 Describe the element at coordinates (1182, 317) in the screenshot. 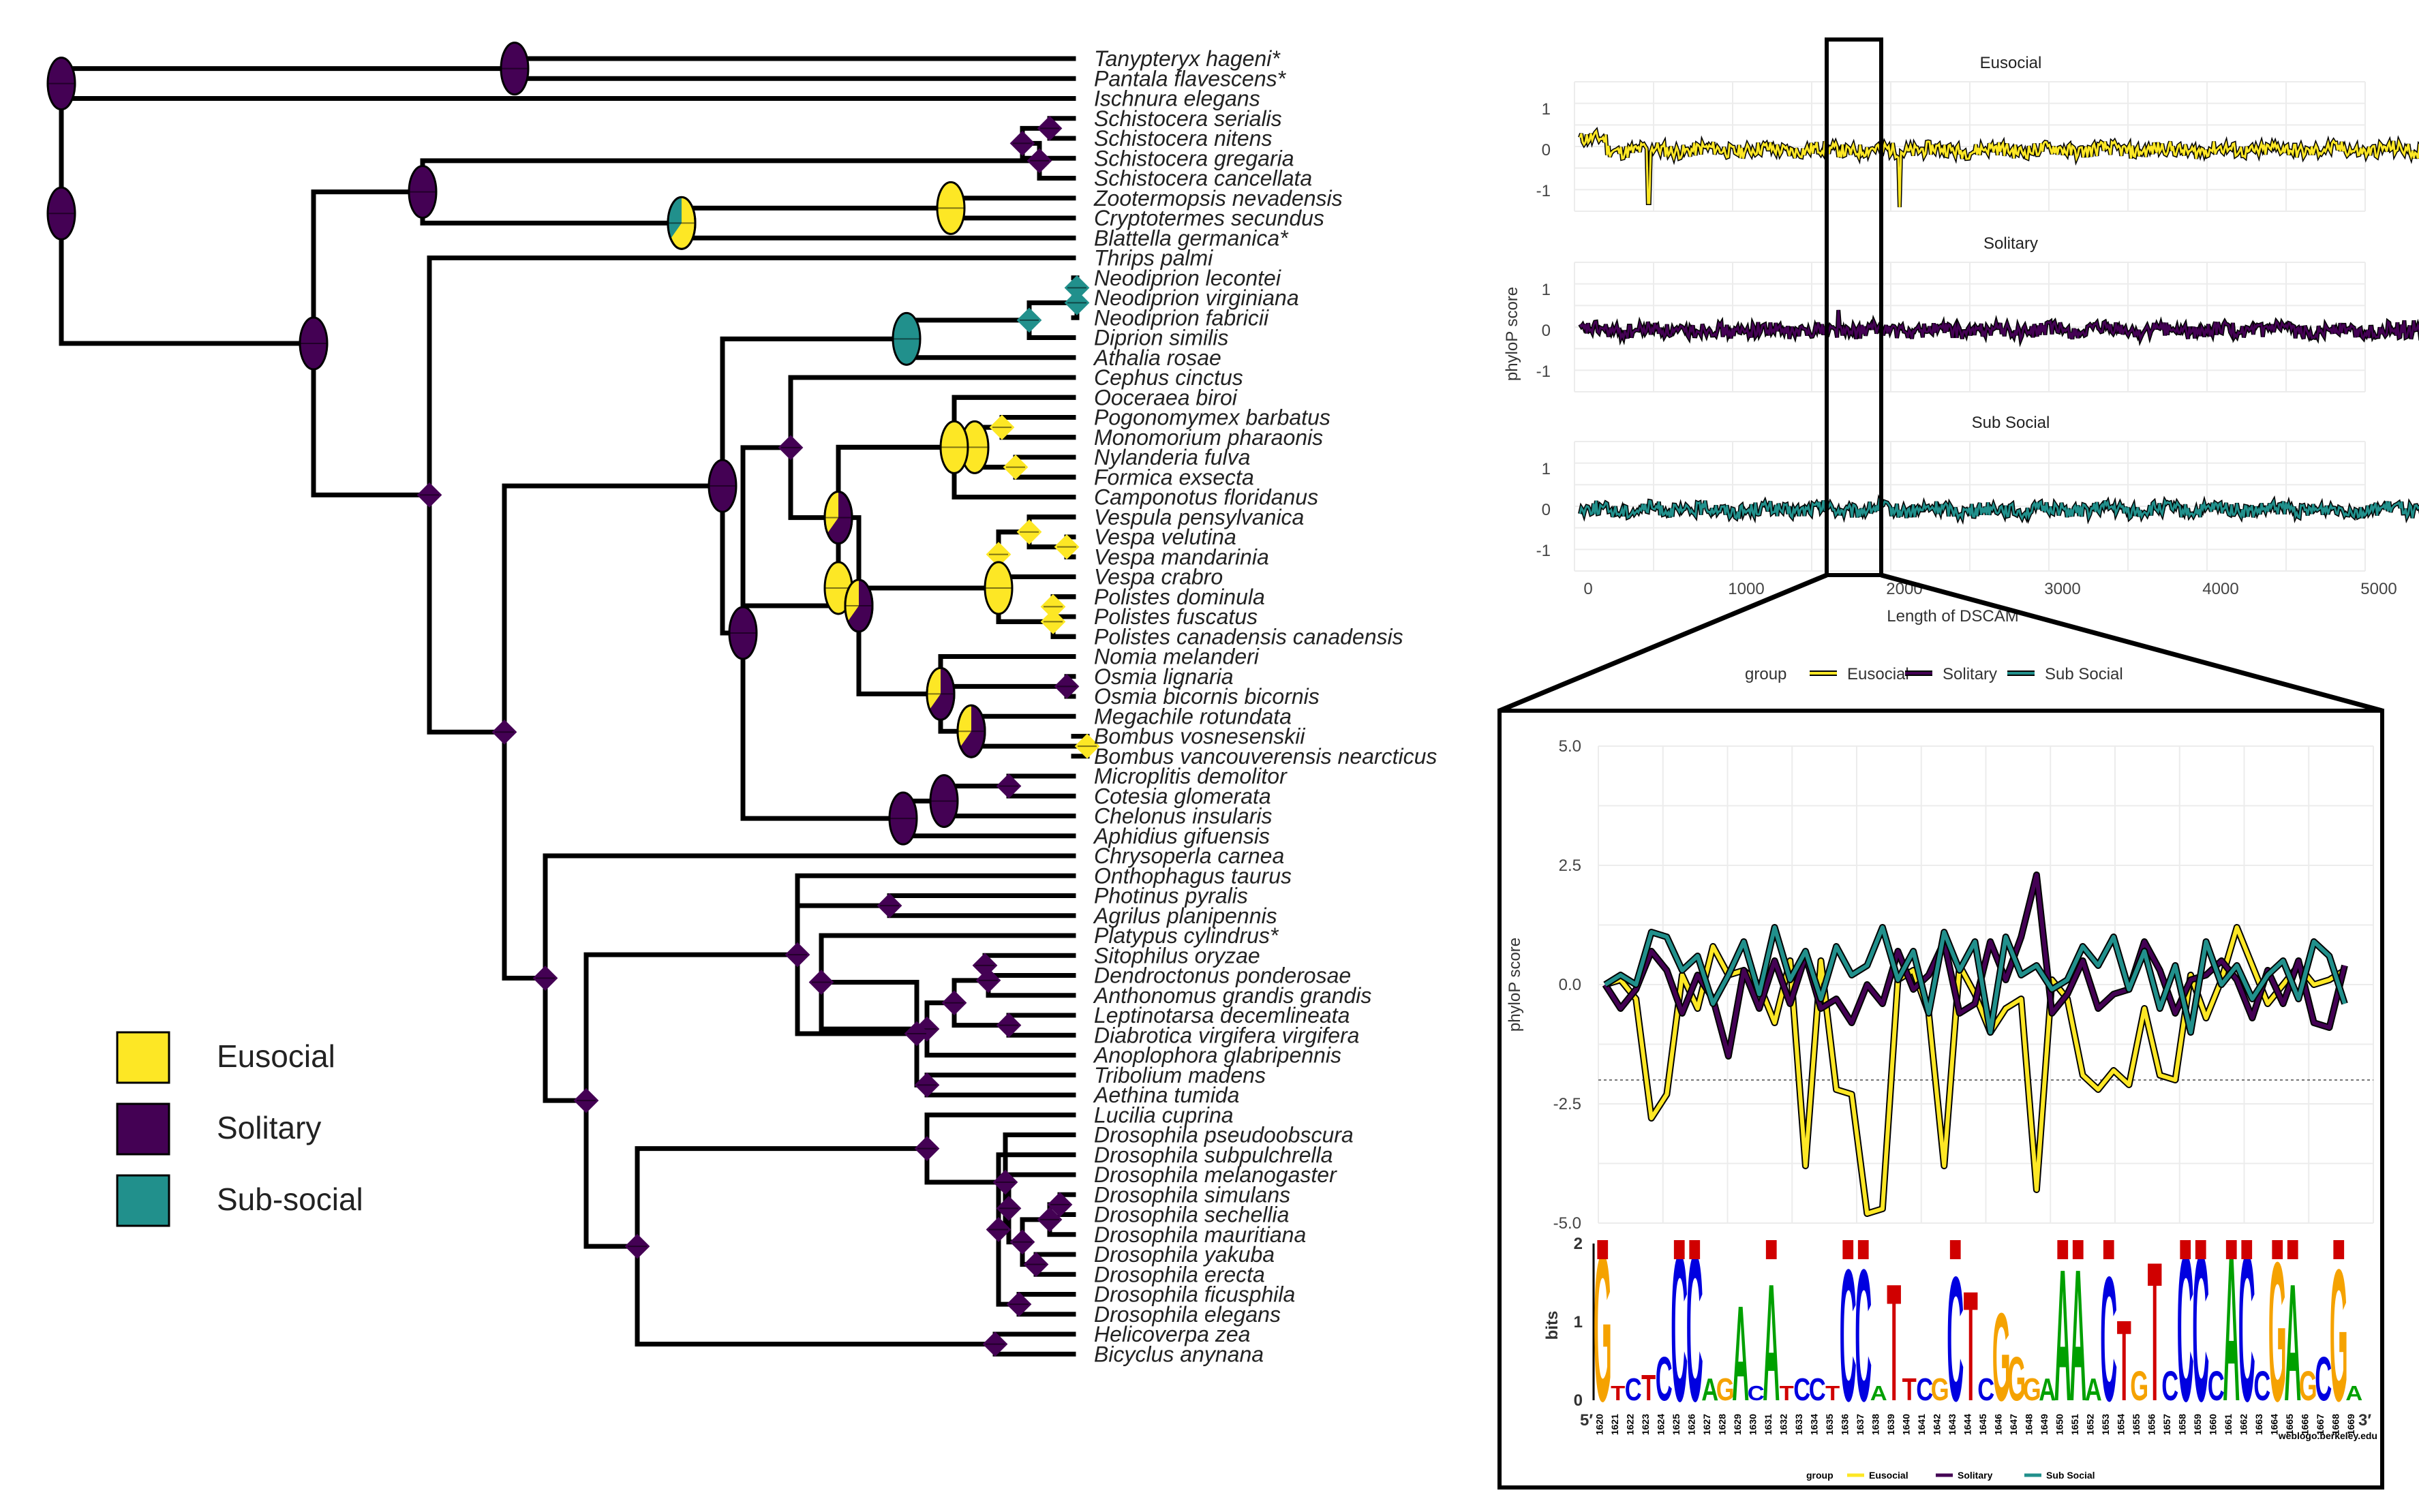

I see `tip-label: Neodiprion fabricii` at that location.